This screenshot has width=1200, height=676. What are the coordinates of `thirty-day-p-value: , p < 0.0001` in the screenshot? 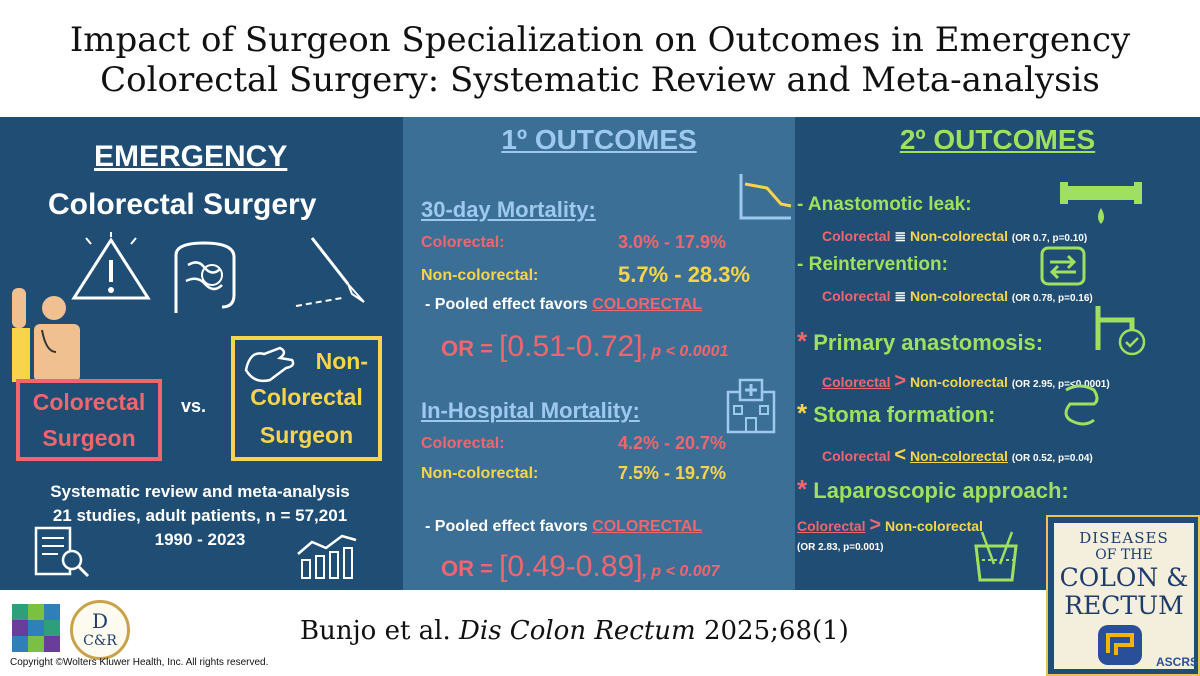 It's located at (685, 351).